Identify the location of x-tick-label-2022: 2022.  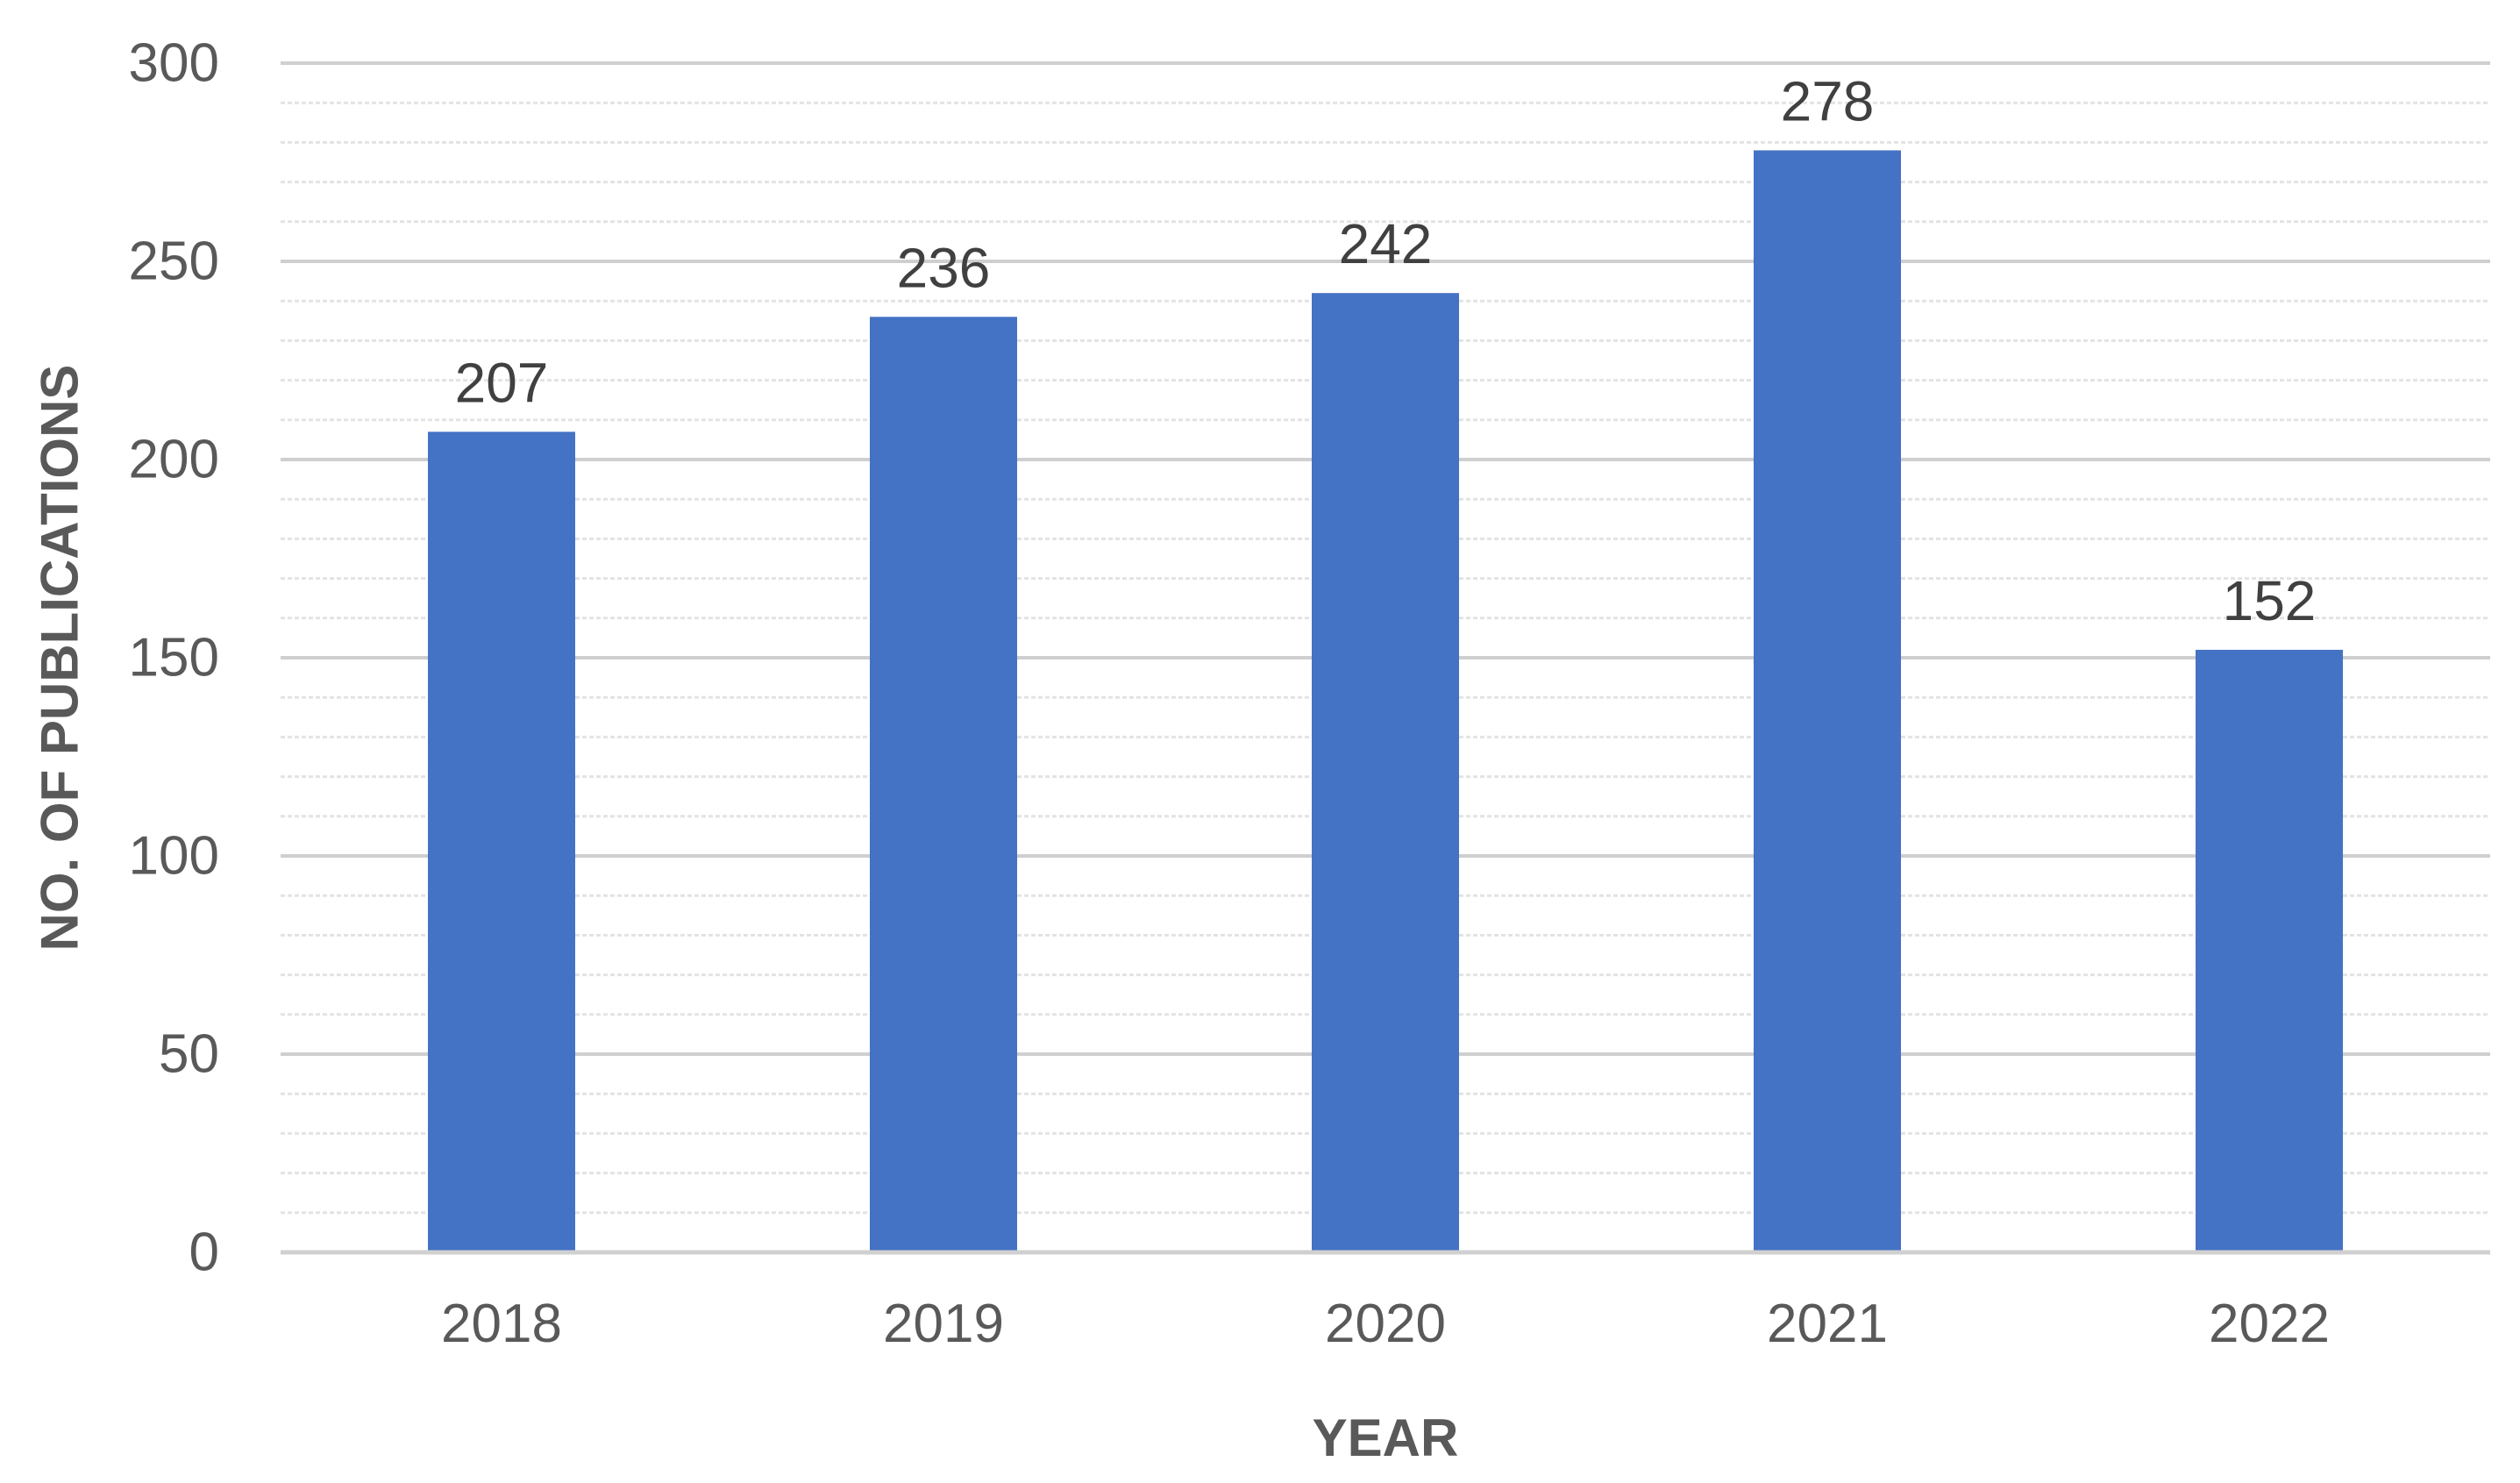
(2269, 1324).